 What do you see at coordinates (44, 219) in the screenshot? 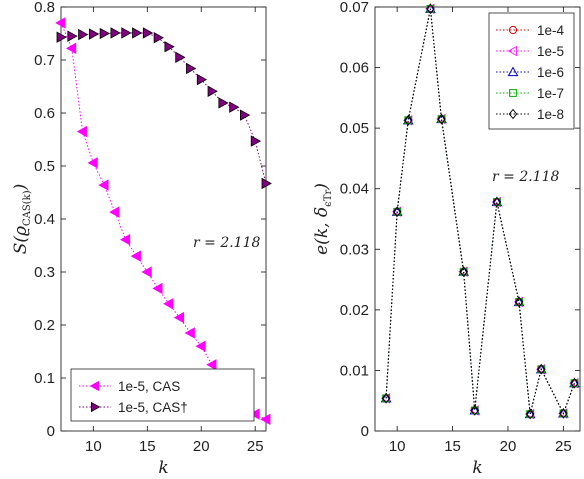
I see `y-tick-label: 0.4` at bounding box center [44, 219].